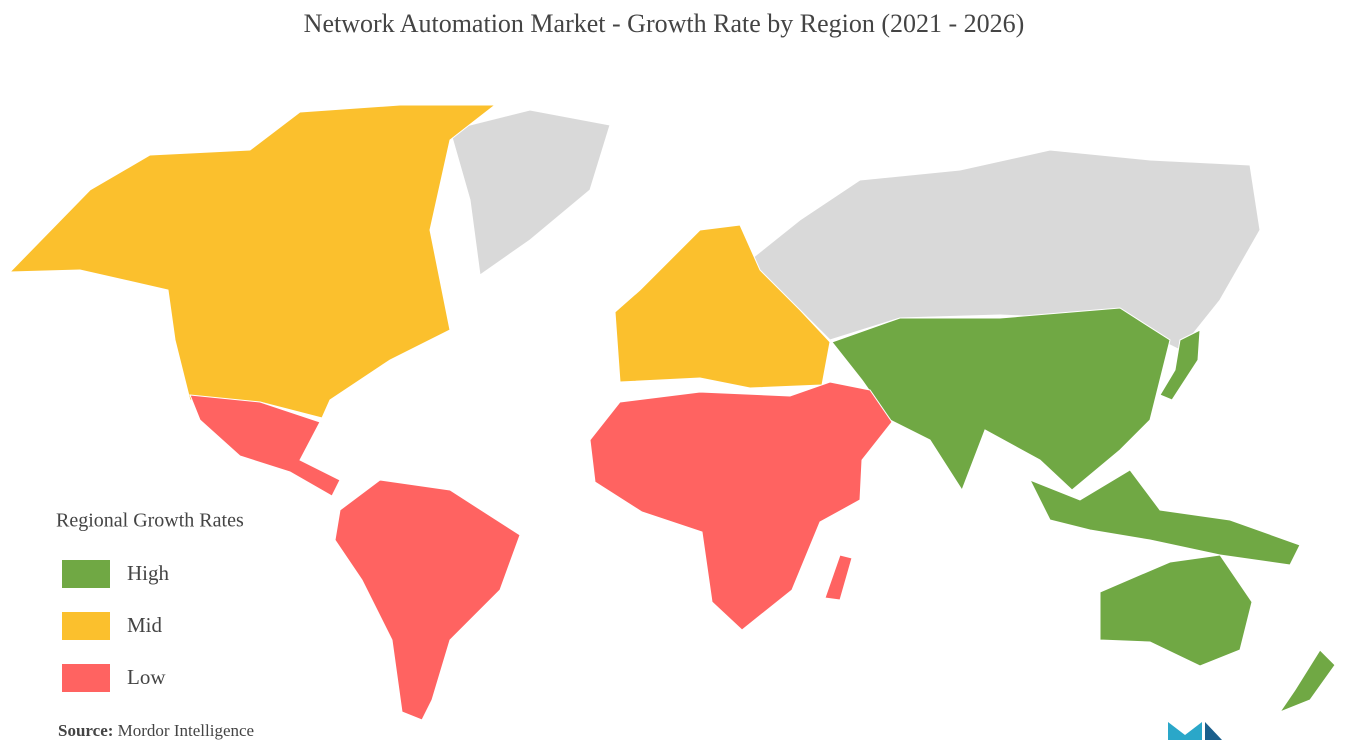 The image size is (1369, 740). I want to click on madagascar, so click(838, 577).